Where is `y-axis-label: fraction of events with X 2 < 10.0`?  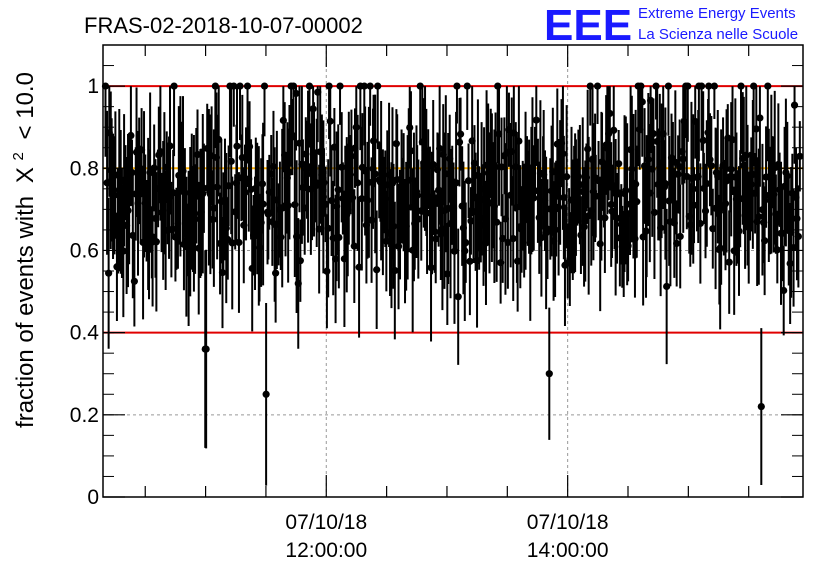
y-axis-label: fraction of events with X 2 < 10.0 is located at coordinates (20, 250).